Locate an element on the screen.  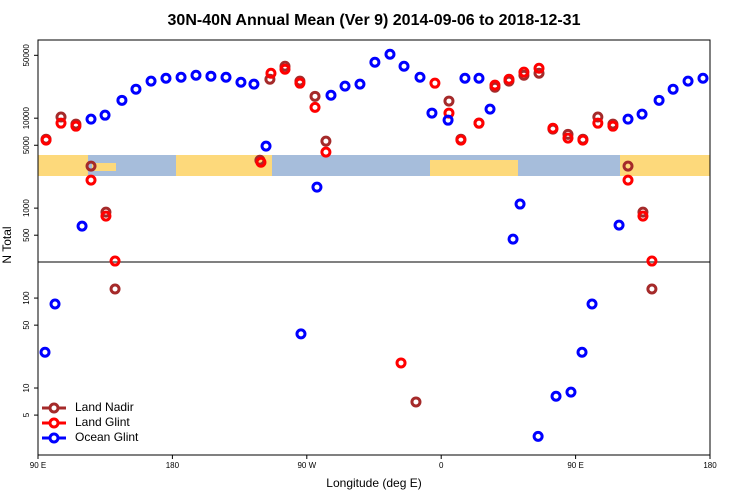
legend-label: Land Glint is located at coordinates (102, 422).